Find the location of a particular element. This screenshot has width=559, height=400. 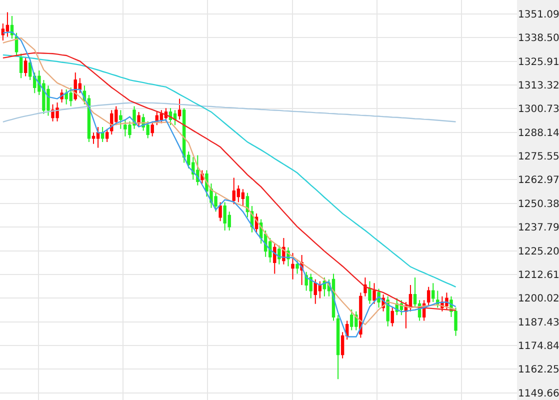

y-tick-label: 1250.38 is located at coordinates (538, 204).